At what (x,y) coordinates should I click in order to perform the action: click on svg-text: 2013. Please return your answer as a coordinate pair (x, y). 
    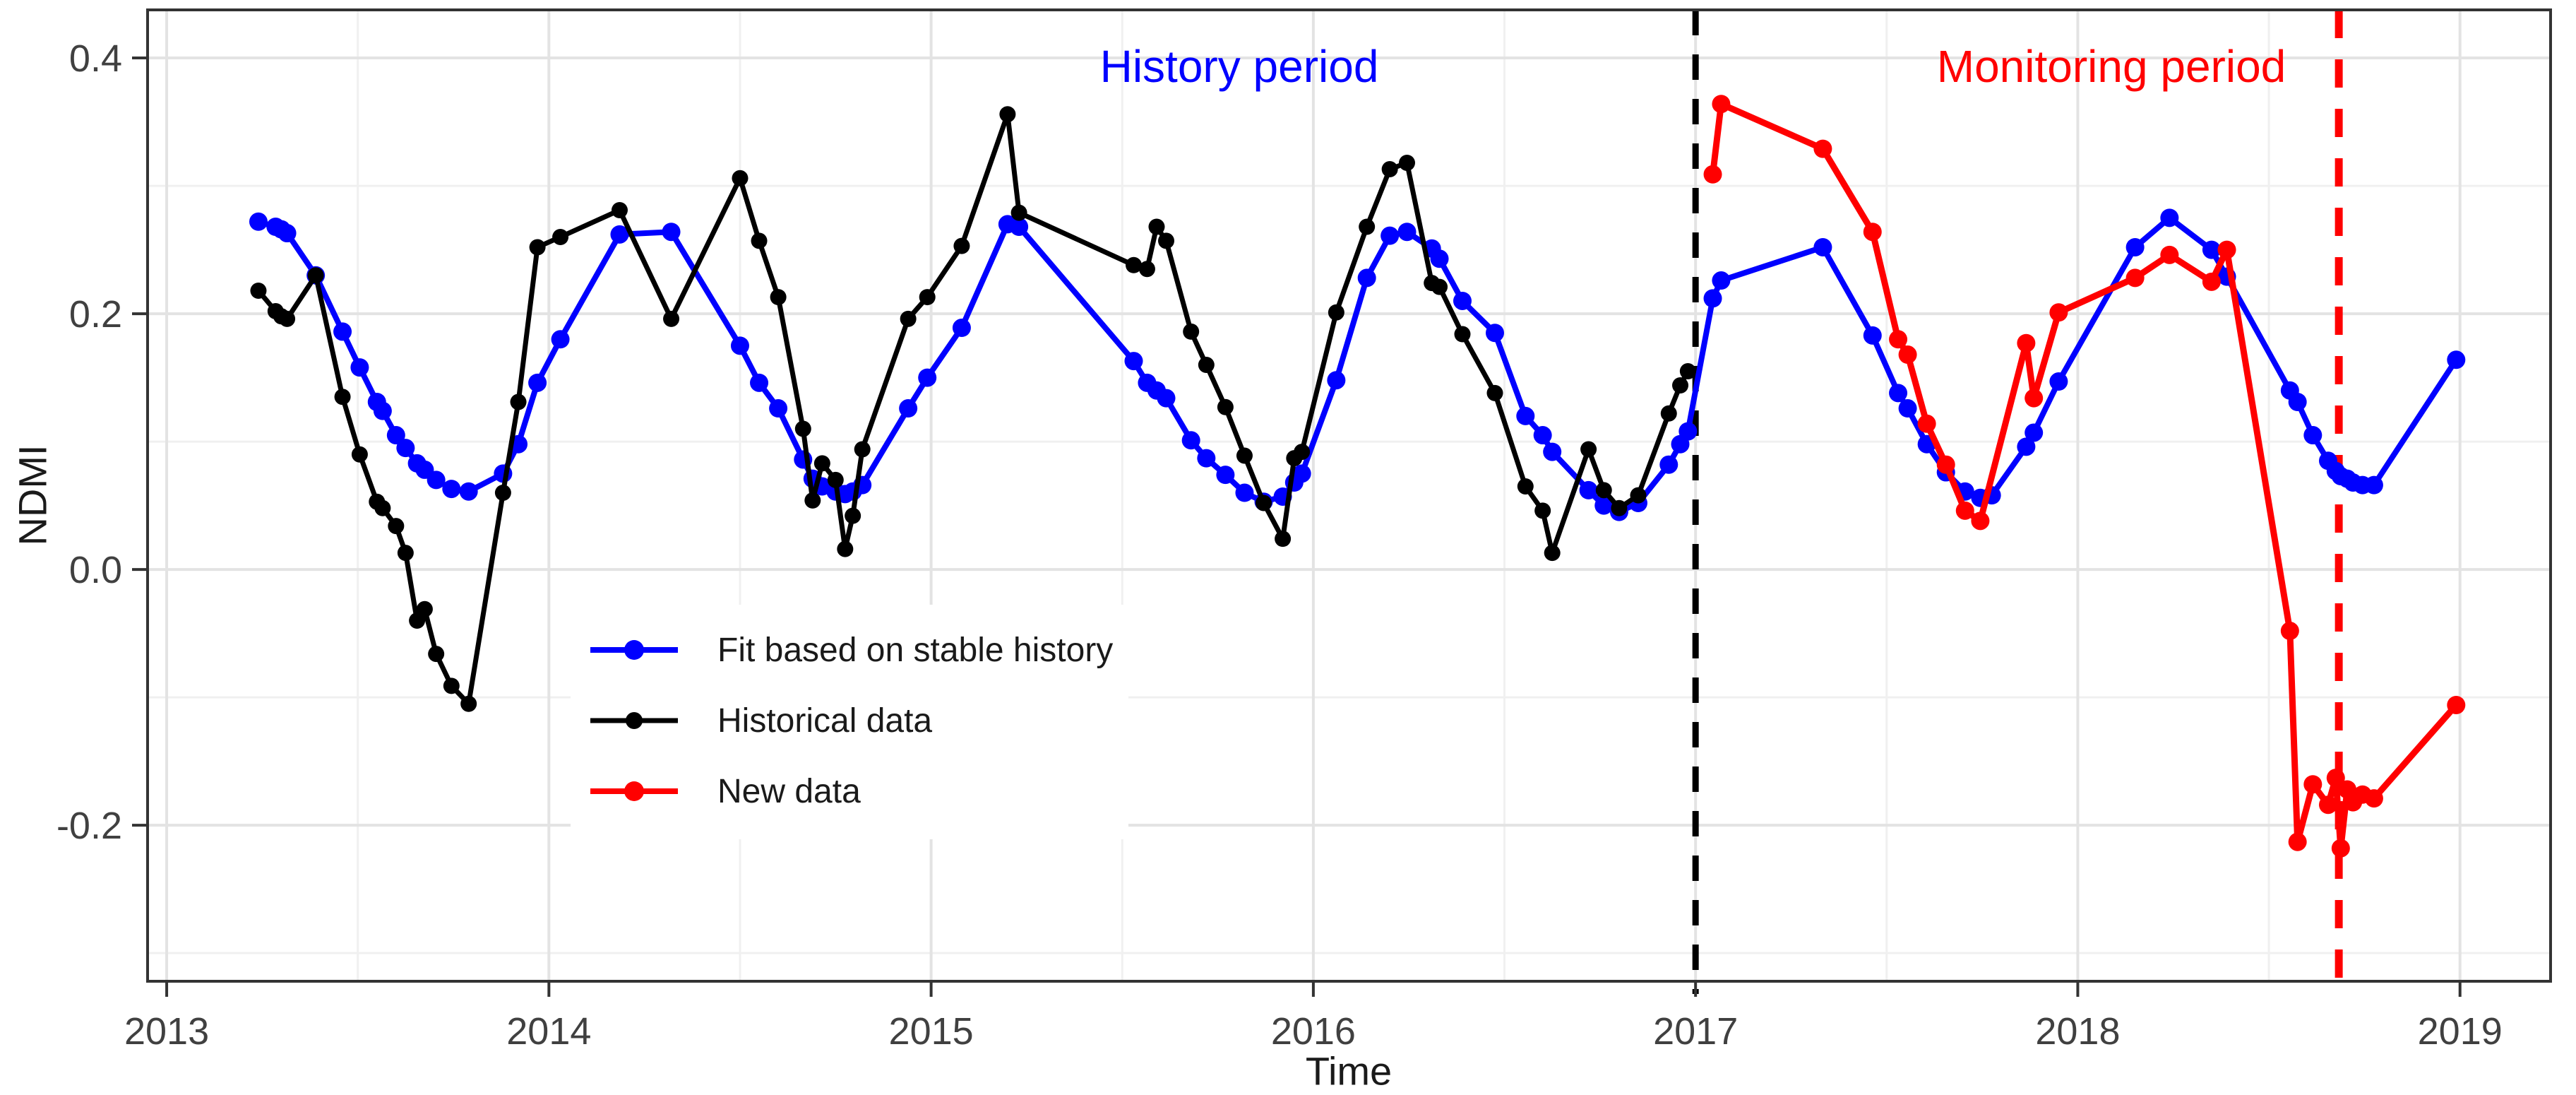
    Looking at the image, I should click on (166, 1031).